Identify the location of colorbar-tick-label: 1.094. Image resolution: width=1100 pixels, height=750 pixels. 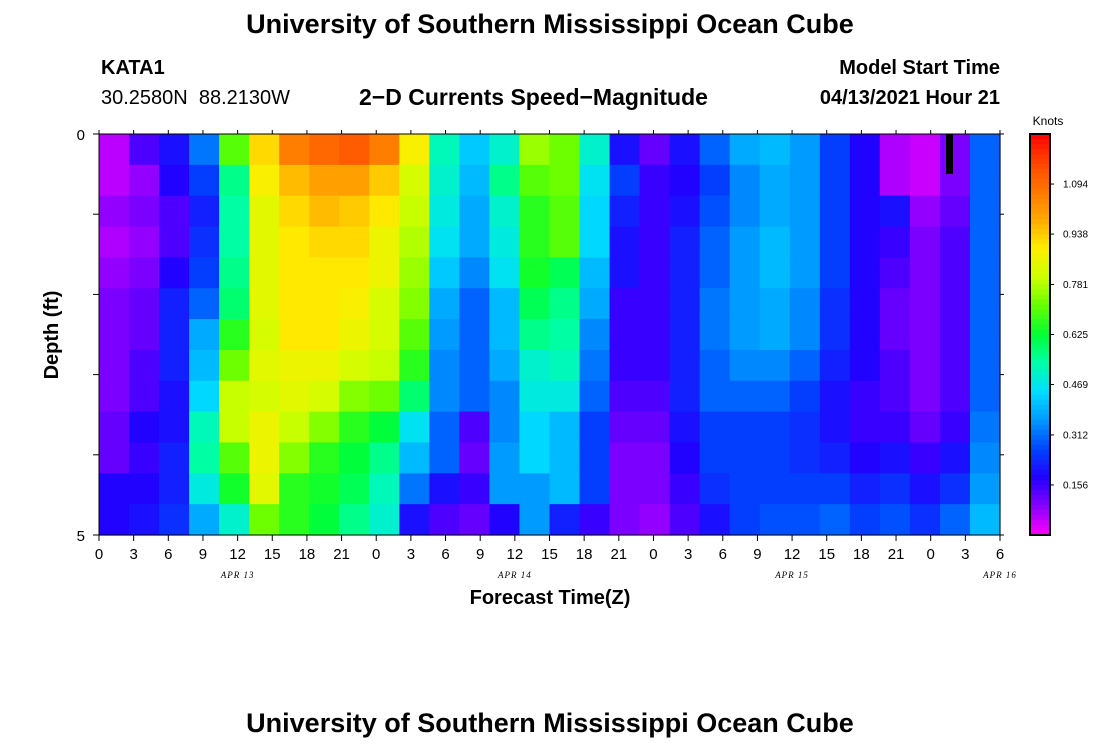
(1075, 185).